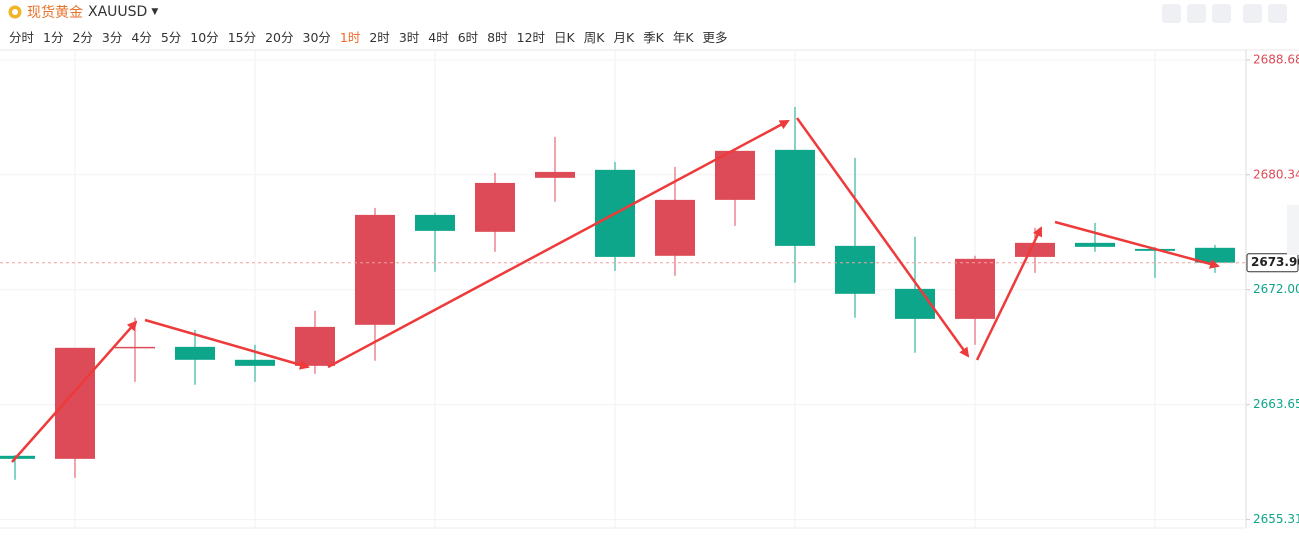 This screenshot has width=1299, height=549. I want to click on interval: 周K, so click(594, 37).